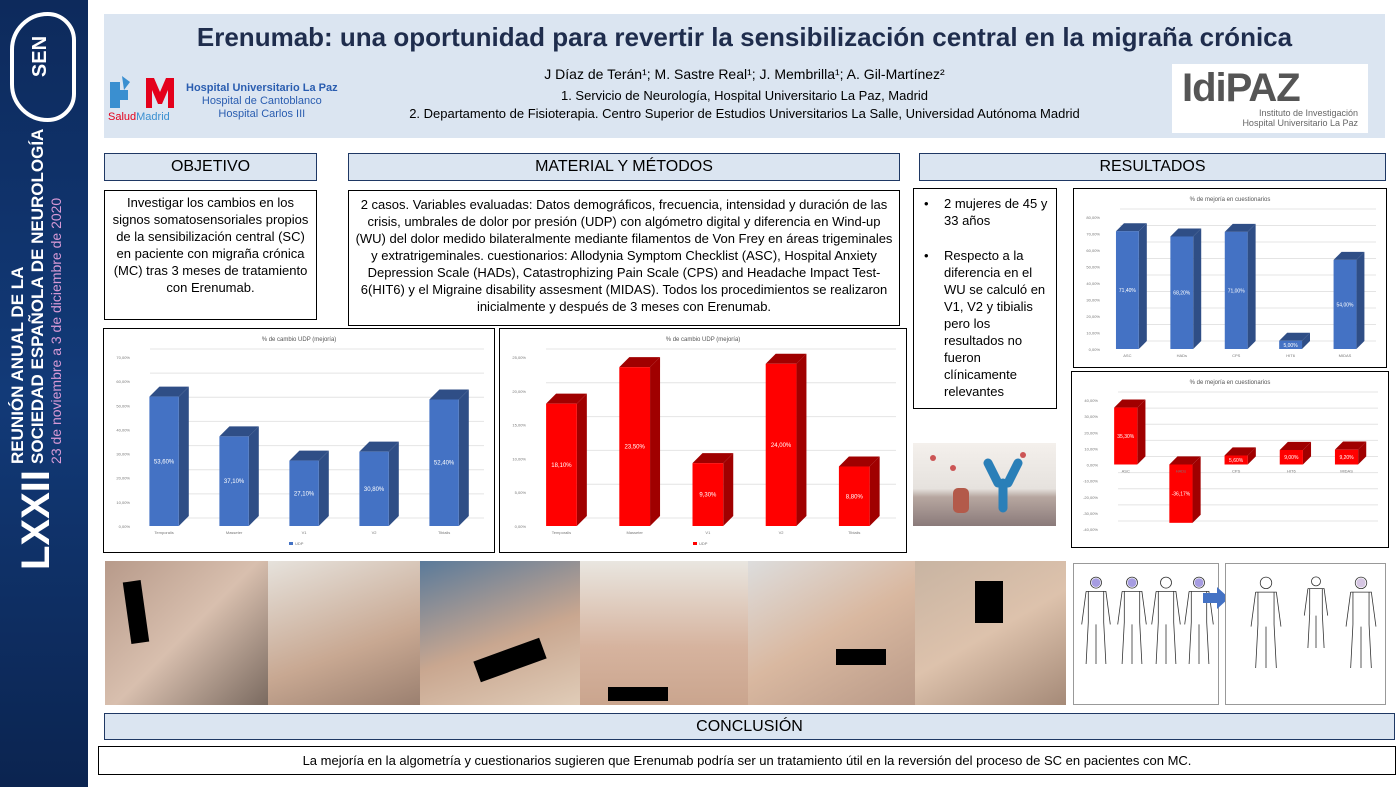 The image size is (1399, 787). What do you see at coordinates (561, 532) in the screenshot?
I see `x-tick-label: Temporalis` at bounding box center [561, 532].